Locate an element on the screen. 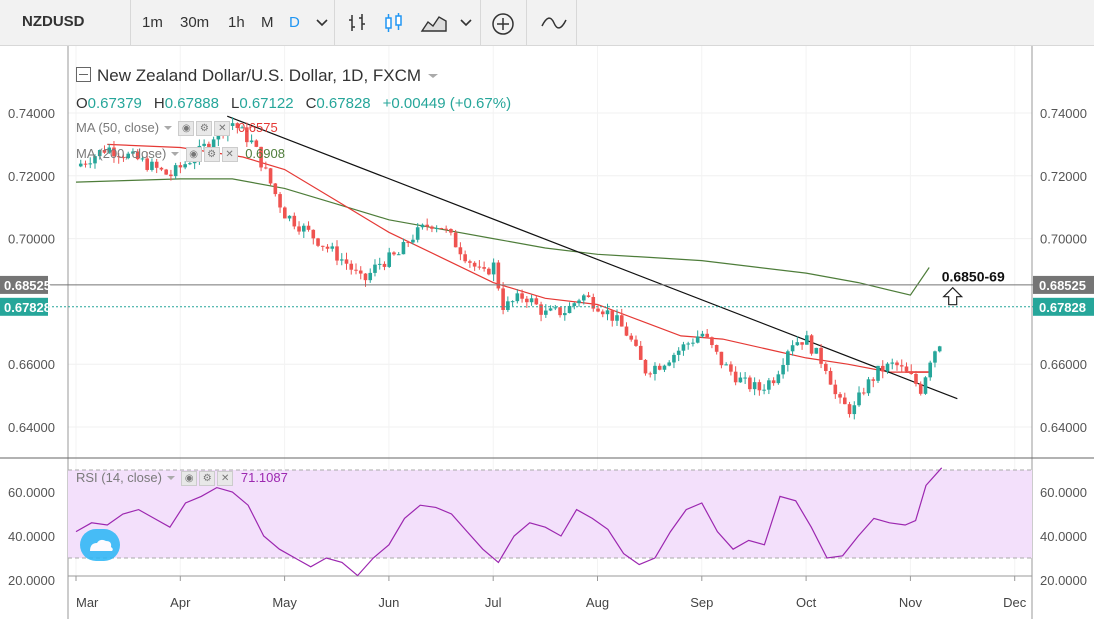  time-tick-label: Jul is located at coordinates (493, 602).